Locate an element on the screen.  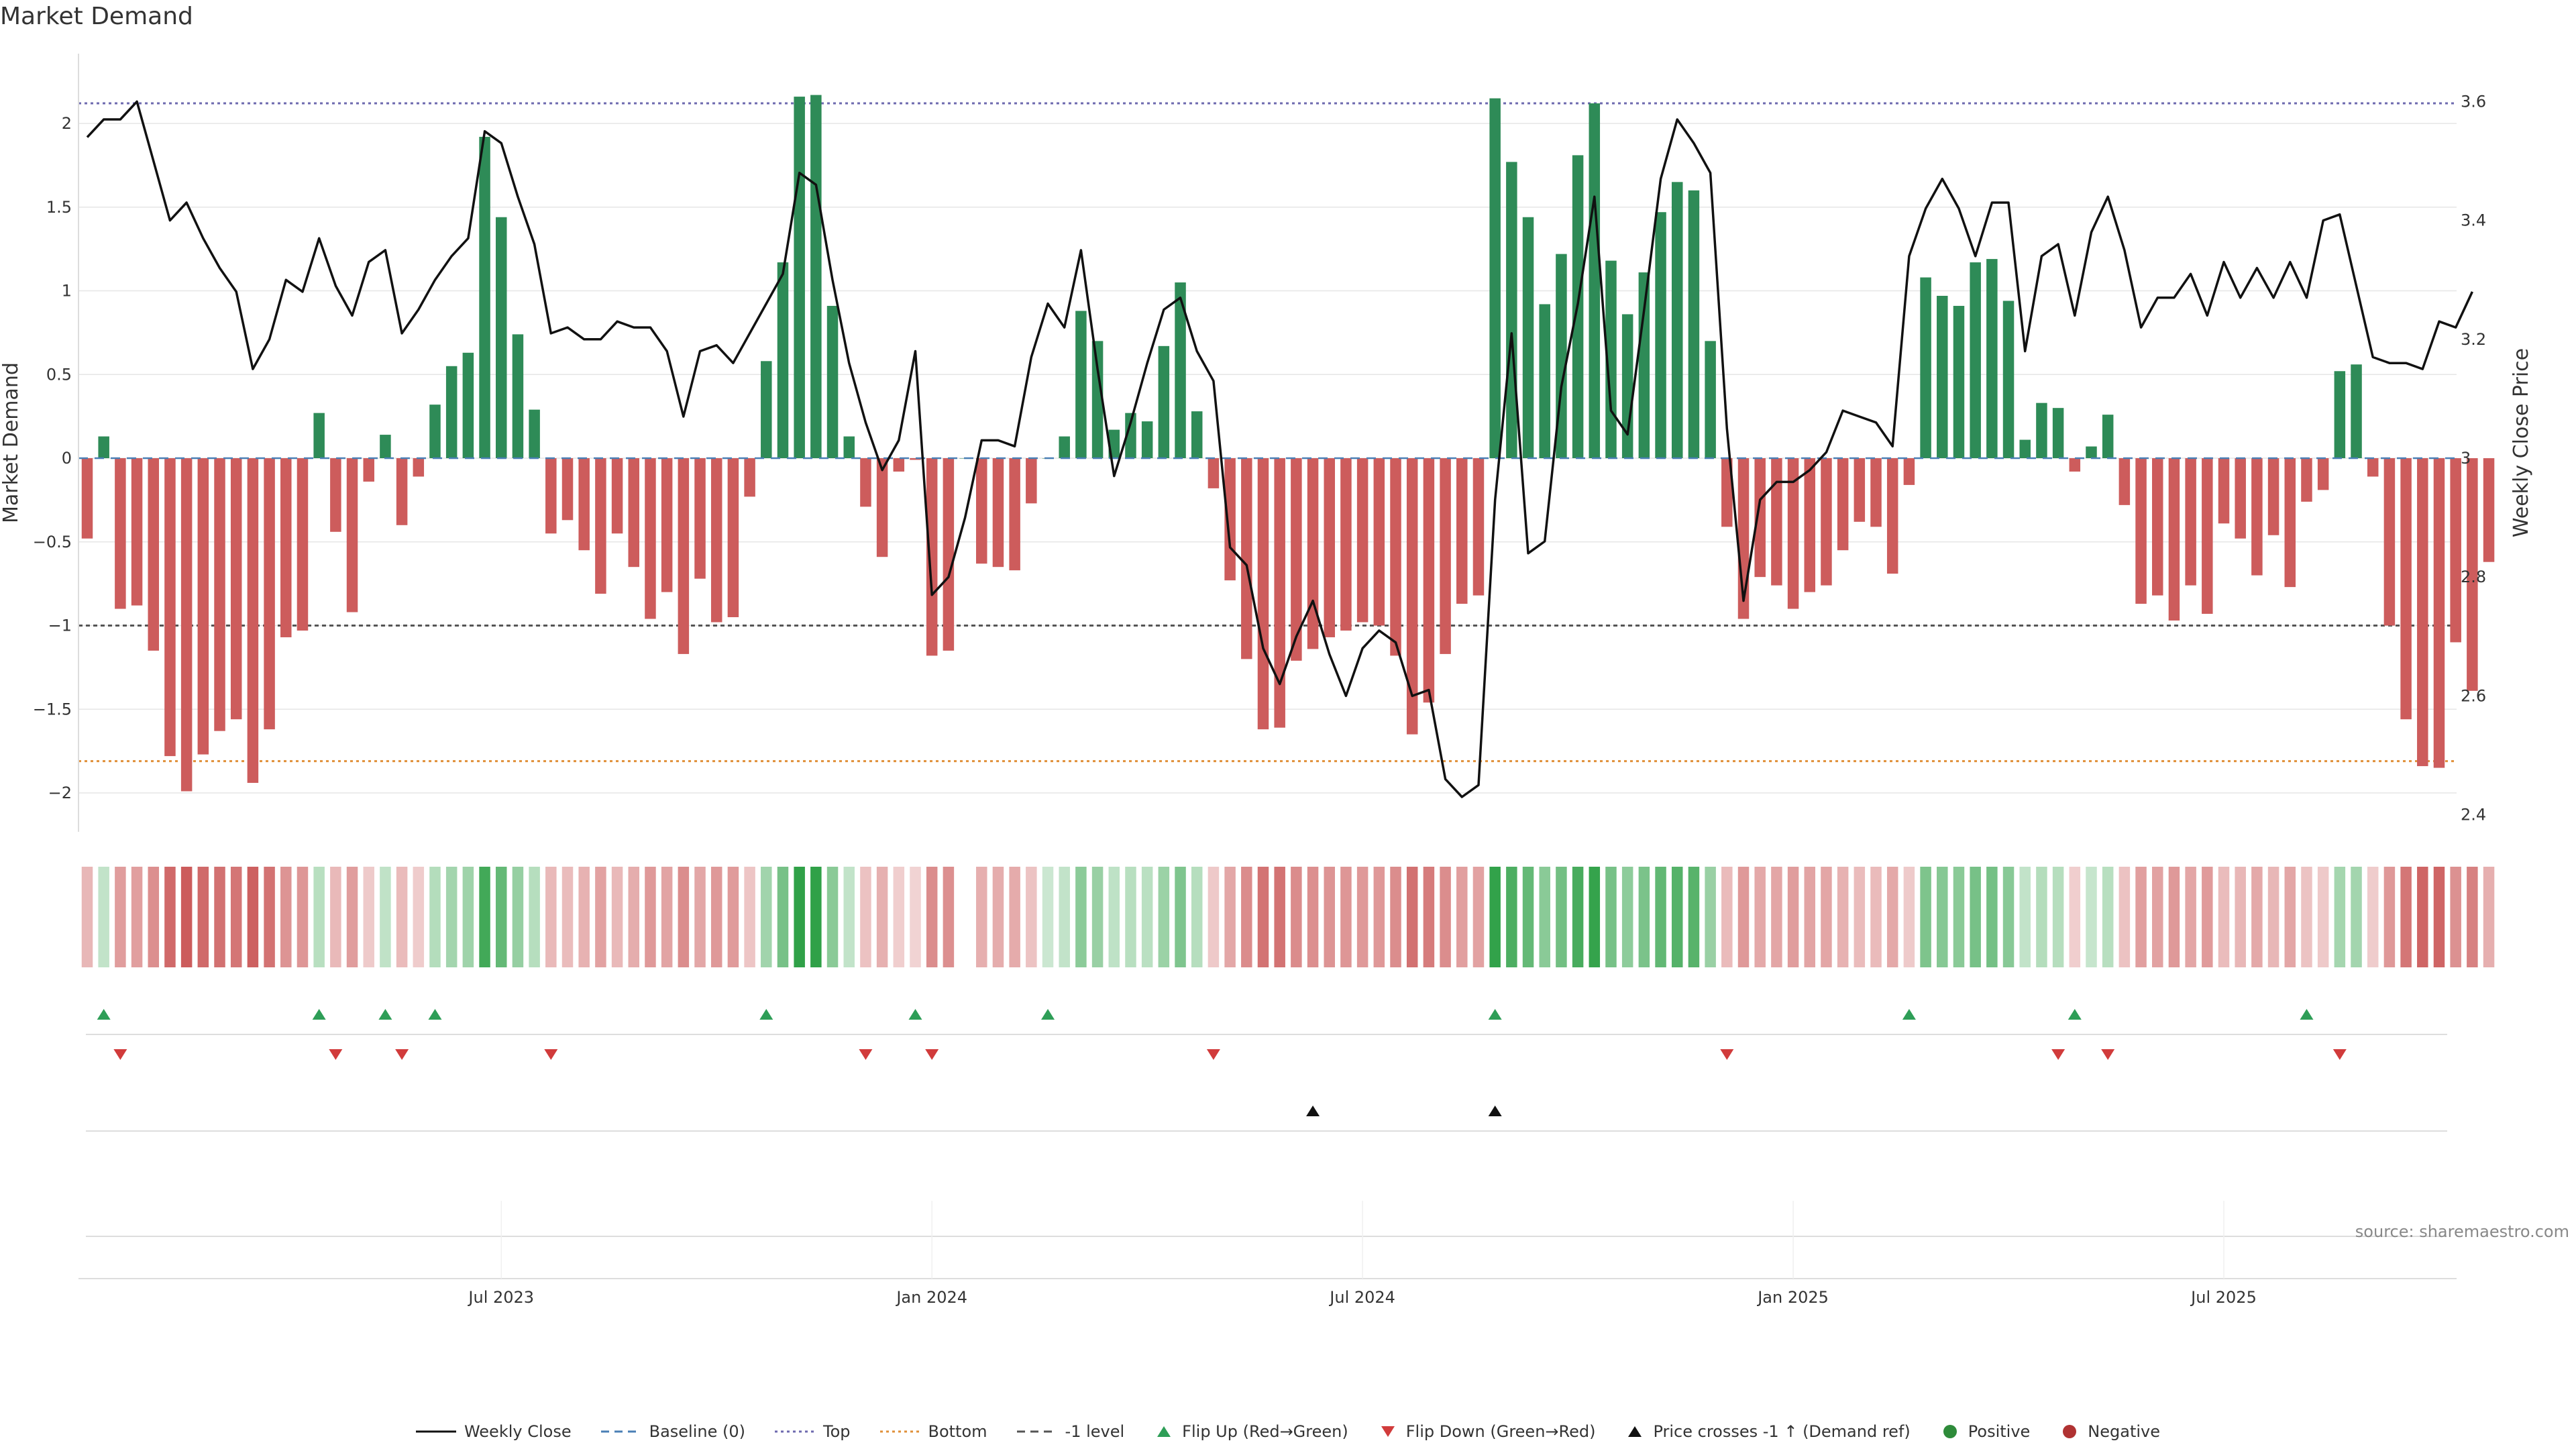
legend-item: Negative is located at coordinates (2109, 1431).